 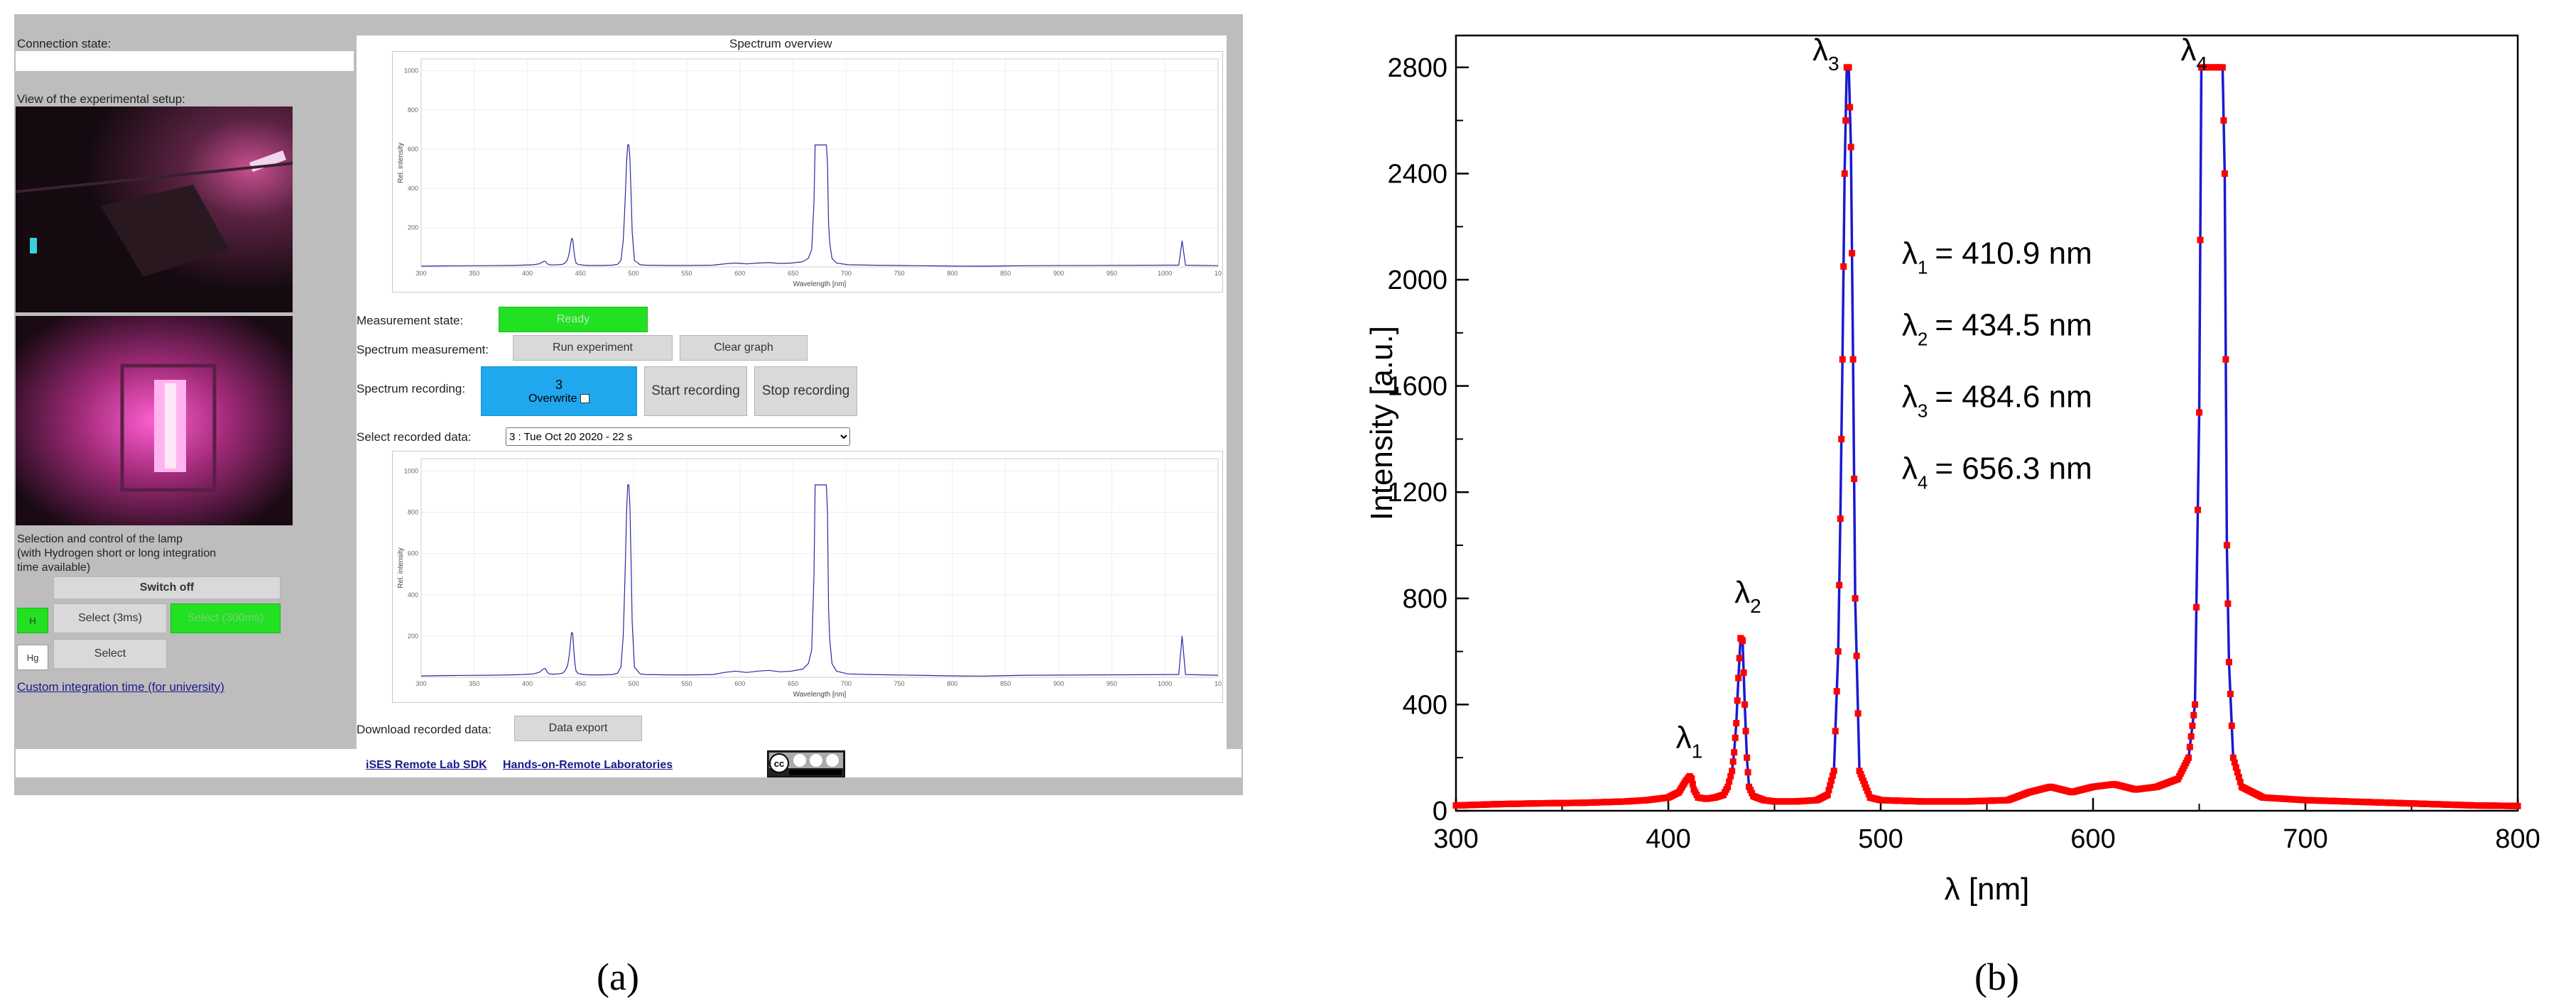 I want to click on cc-license-icon: cc, so click(x=806, y=764).